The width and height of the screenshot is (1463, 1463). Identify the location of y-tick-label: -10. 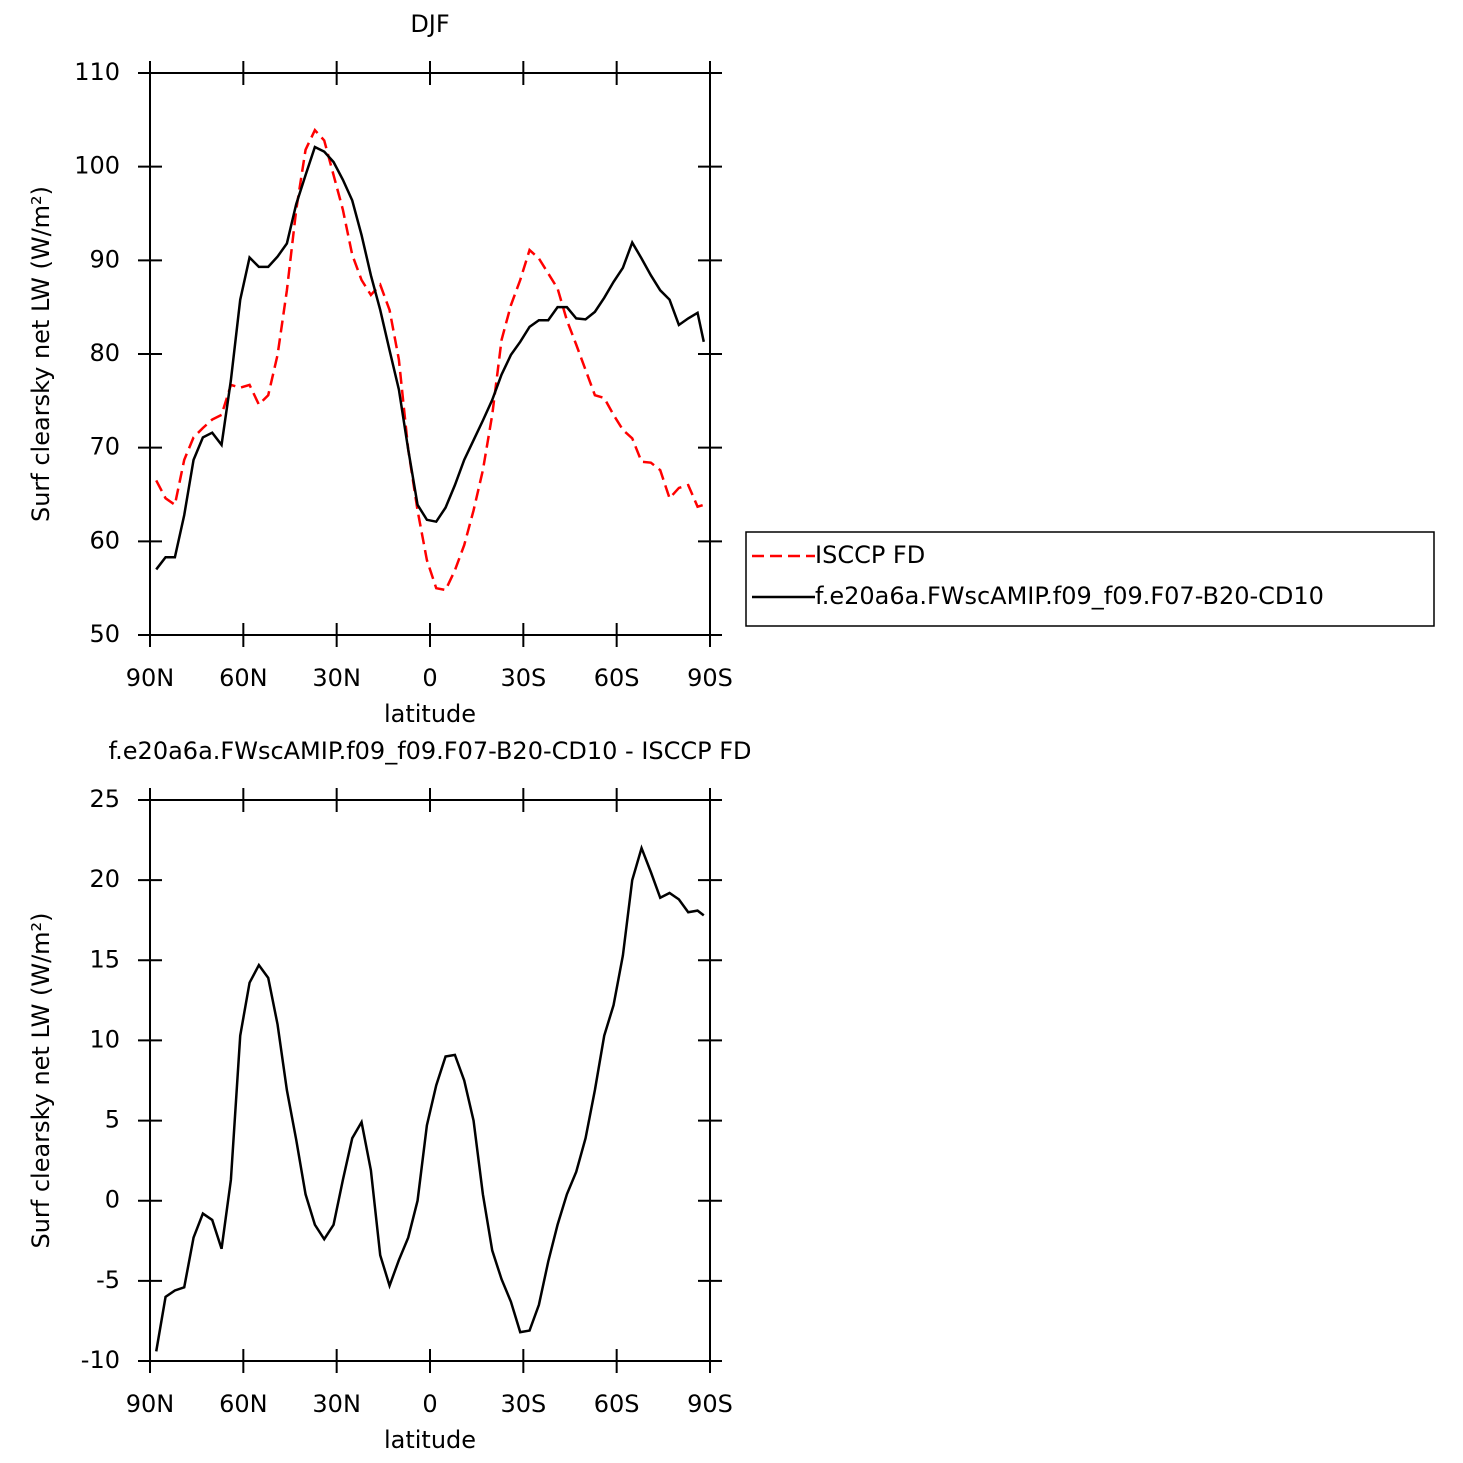
(100, 1360).